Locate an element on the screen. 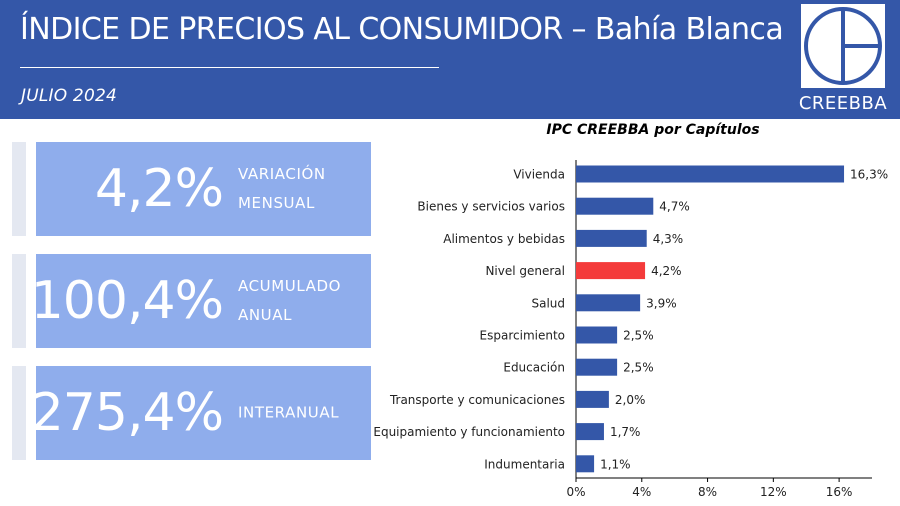 Image resolution: width=900 pixels, height=506 pixels. data-label: 4,7% is located at coordinates (674, 207).